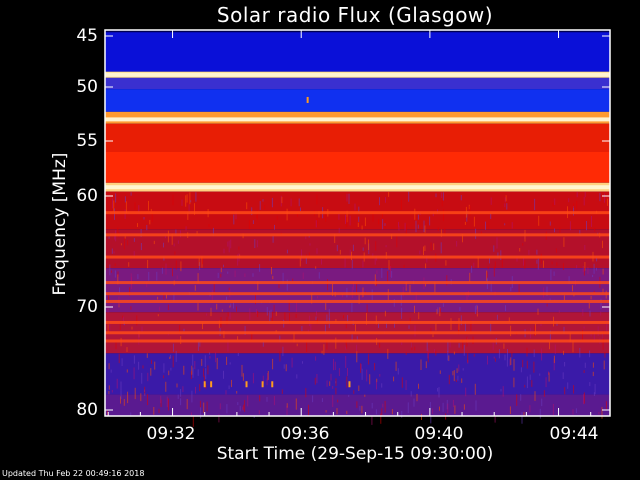 The width and height of the screenshot is (640, 480). I want to click on y-tick-label: 55, so click(87, 141).